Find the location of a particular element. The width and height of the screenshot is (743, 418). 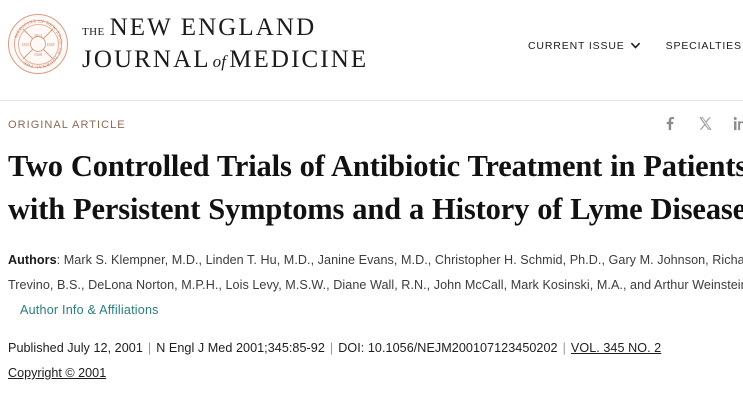

primary-navigation: CURRENT ISSUE SPECIALTIES is located at coordinates (635, 46).